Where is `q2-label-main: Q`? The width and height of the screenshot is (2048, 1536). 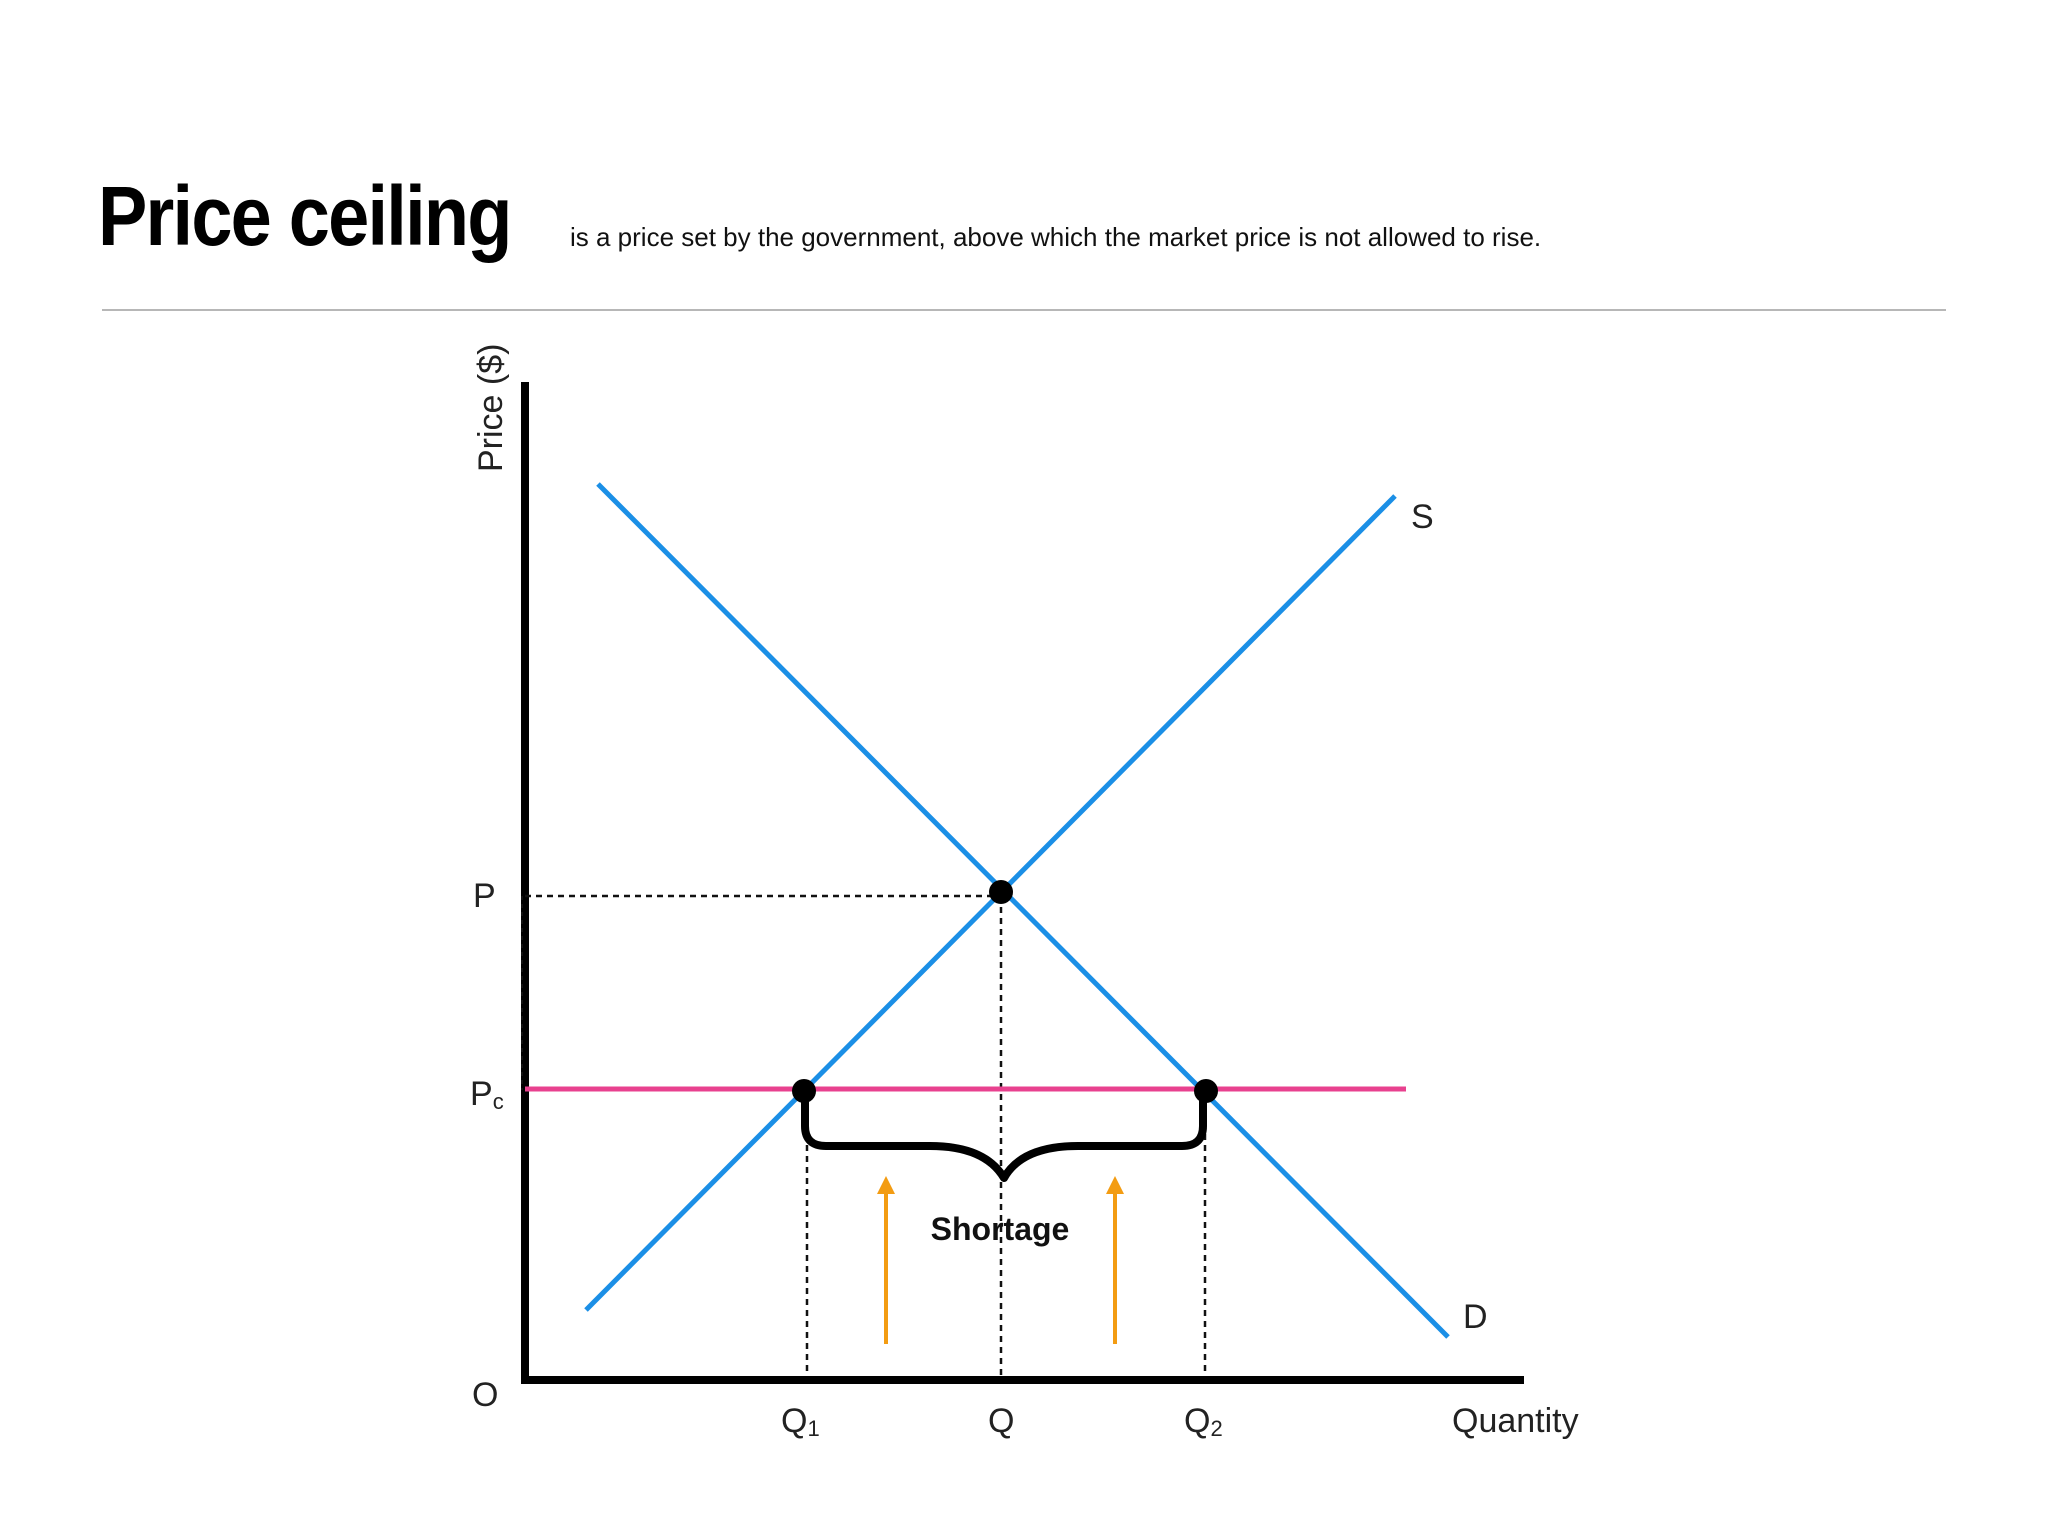 q2-label-main: Q is located at coordinates (1197, 1421).